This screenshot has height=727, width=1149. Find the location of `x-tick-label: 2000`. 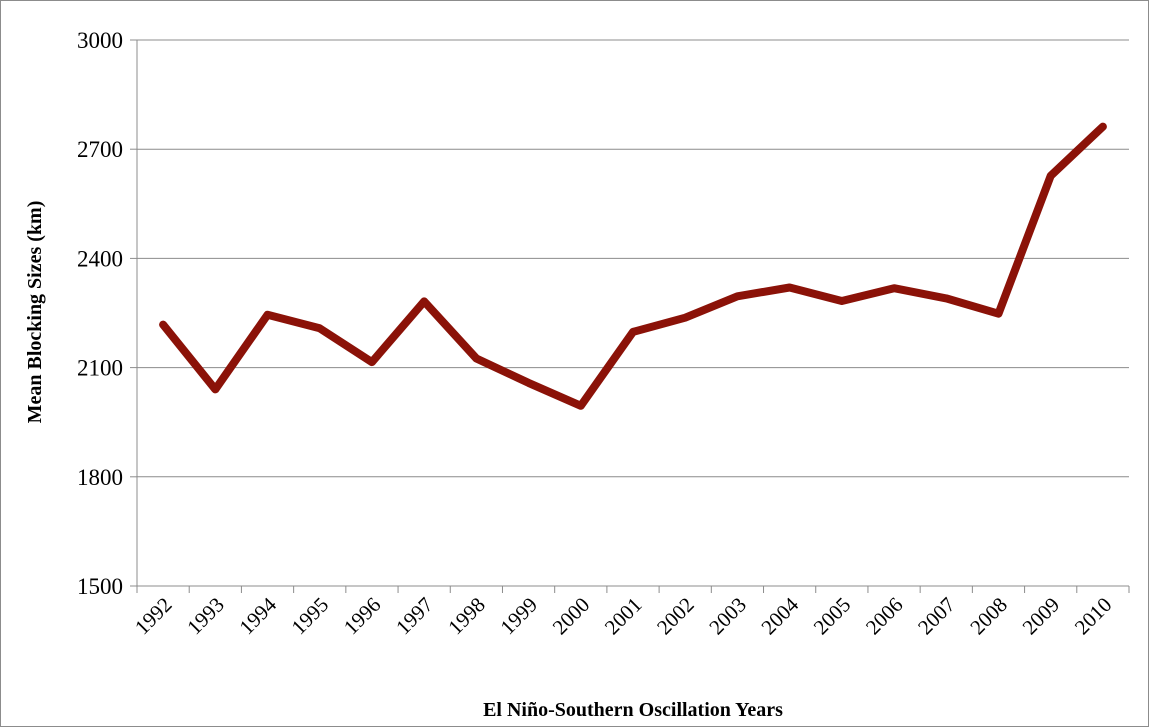

x-tick-label: 2000 is located at coordinates (571, 616).